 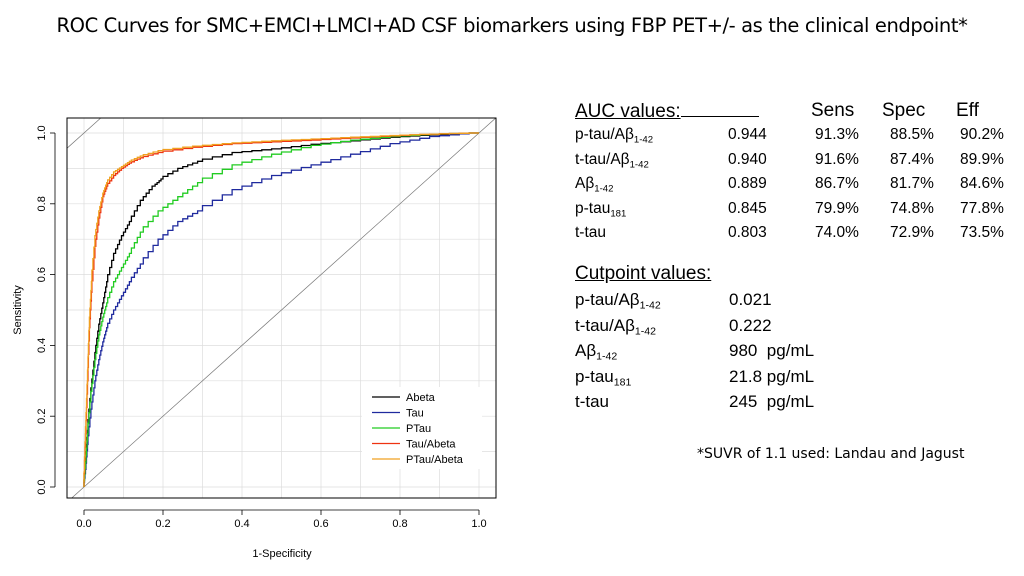 I want to click on auc-cell-eff: 73.5%, so click(x=982, y=232).